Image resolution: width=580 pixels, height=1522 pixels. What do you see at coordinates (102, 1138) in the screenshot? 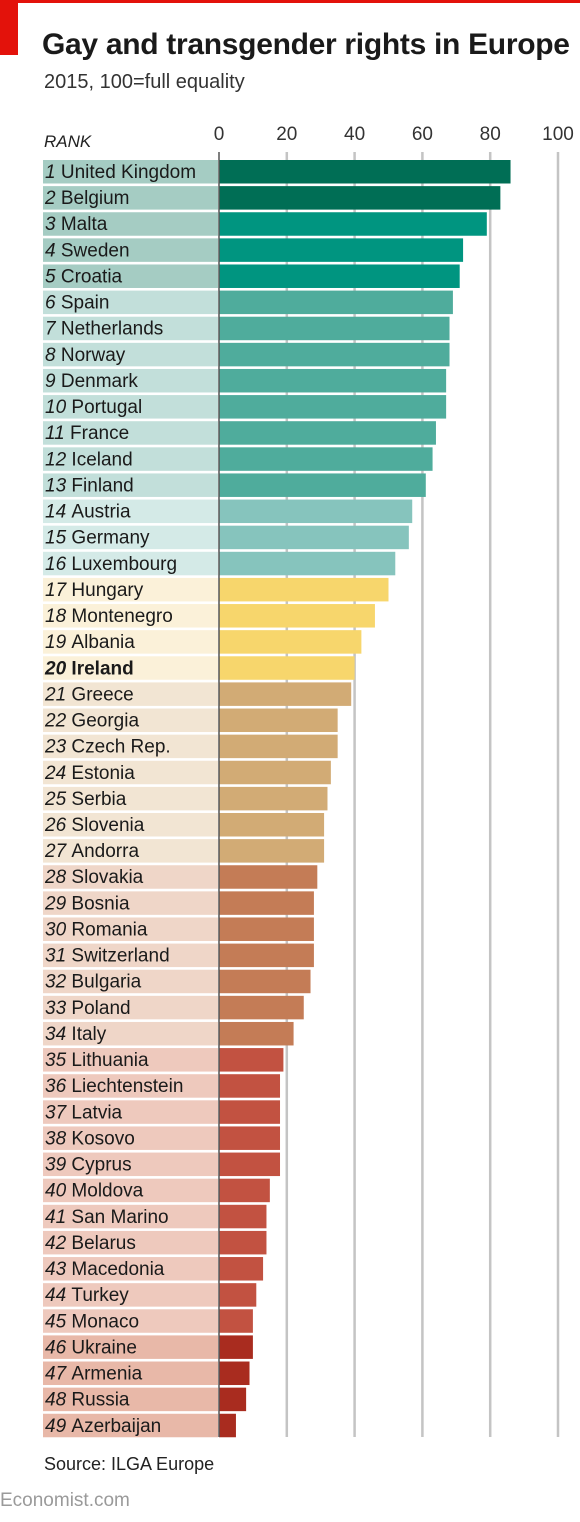
I see `country-name: Kosovo` at bounding box center [102, 1138].